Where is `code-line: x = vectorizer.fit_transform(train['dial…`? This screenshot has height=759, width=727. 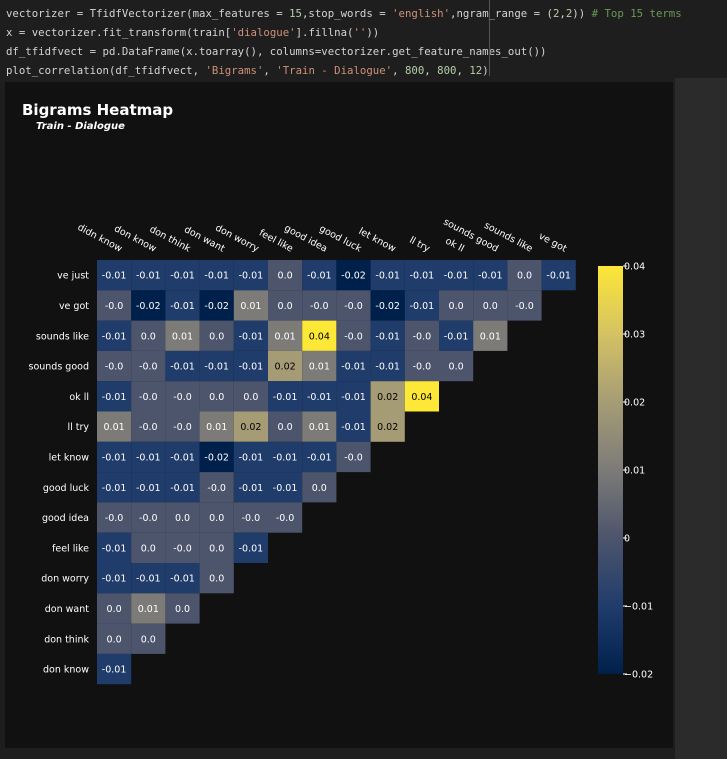
code-line: x = vectorizer.fit_transform(train['dial… is located at coordinates (344, 32).